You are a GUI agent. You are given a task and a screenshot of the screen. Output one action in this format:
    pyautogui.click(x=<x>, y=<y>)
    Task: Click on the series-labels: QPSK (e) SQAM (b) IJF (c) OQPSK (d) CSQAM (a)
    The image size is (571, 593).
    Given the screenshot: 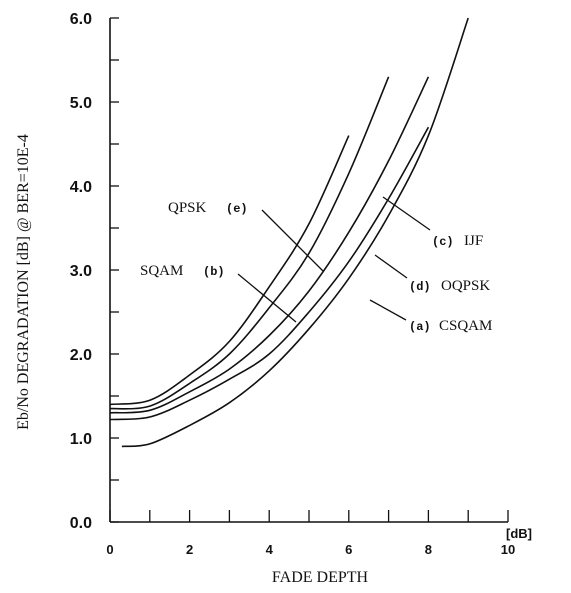 What is the action you would take?
    pyautogui.click(x=316, y=265)
    